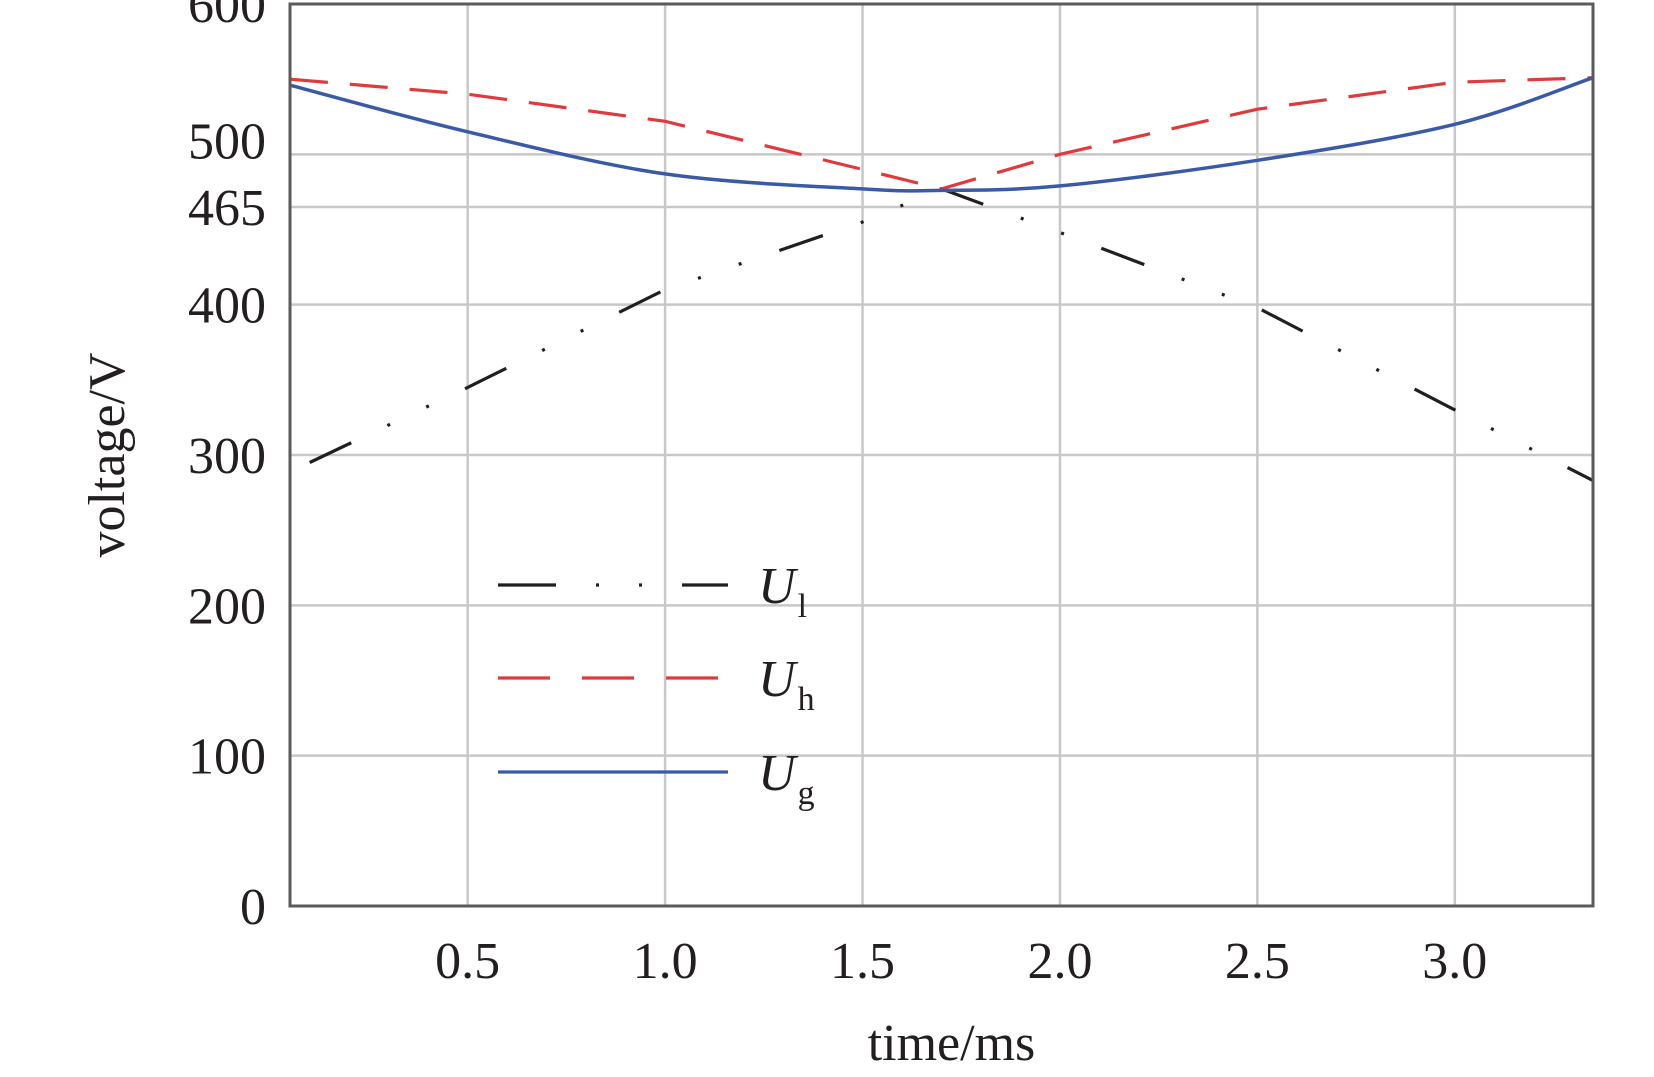 This screenshot has height=1077, width=1654. I want to click on legend: Ul Uh Ug, so click(656, 685).